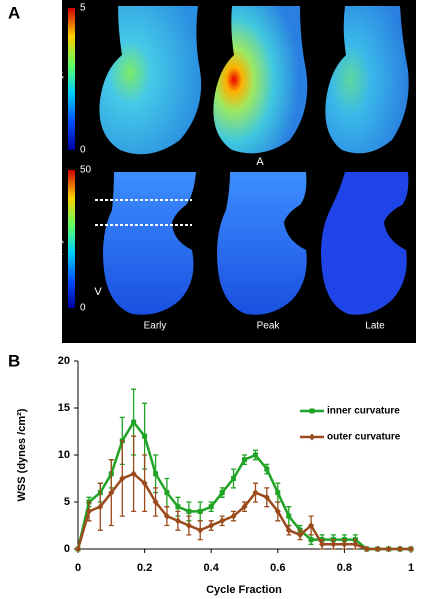 This screenshot has width=426, height=599. What do you see at coordinates (58, 77) in the screenshot?
I see `colorbar-label: Velocity, cm/s` at bounding box center [58, 77].